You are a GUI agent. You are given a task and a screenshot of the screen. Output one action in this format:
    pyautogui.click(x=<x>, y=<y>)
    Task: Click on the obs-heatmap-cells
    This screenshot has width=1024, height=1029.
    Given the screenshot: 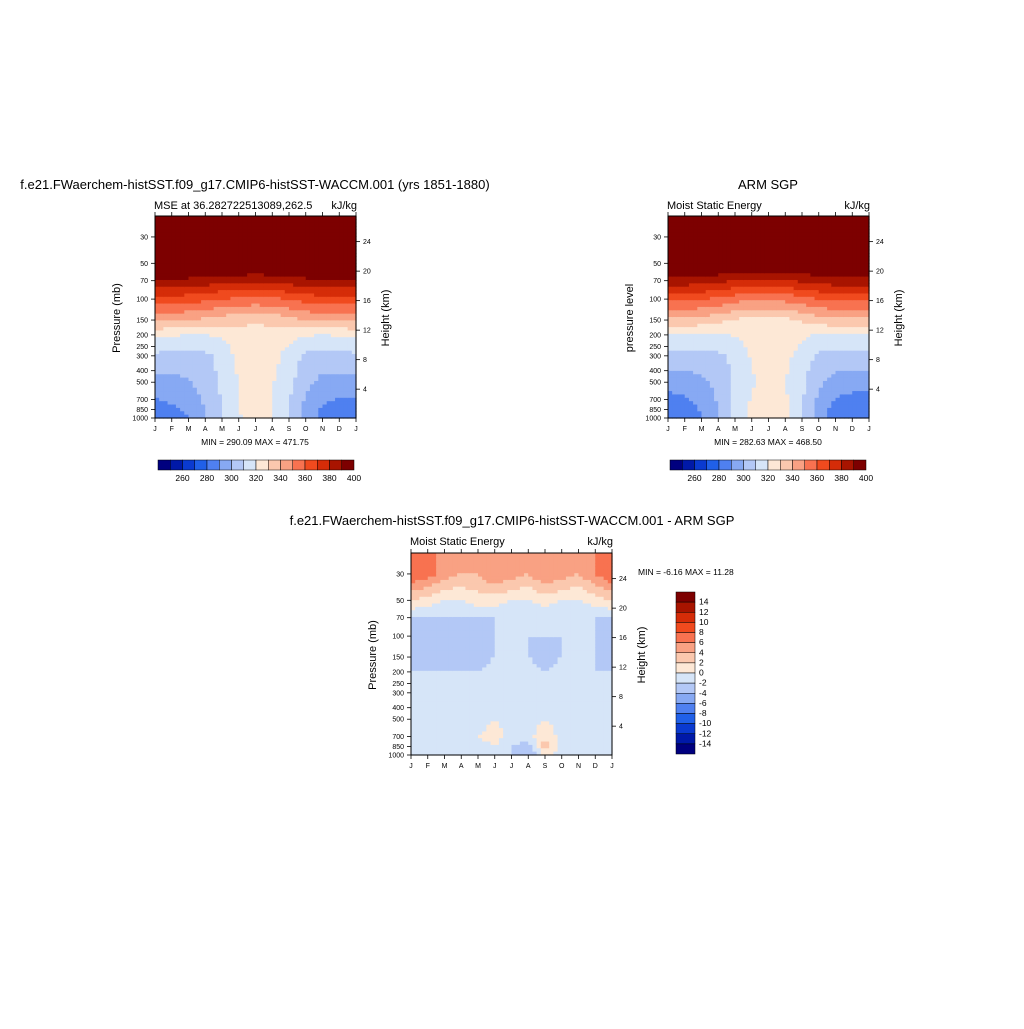 What is the action you would take?
    pyautogui.click(x=769, y=317)
    